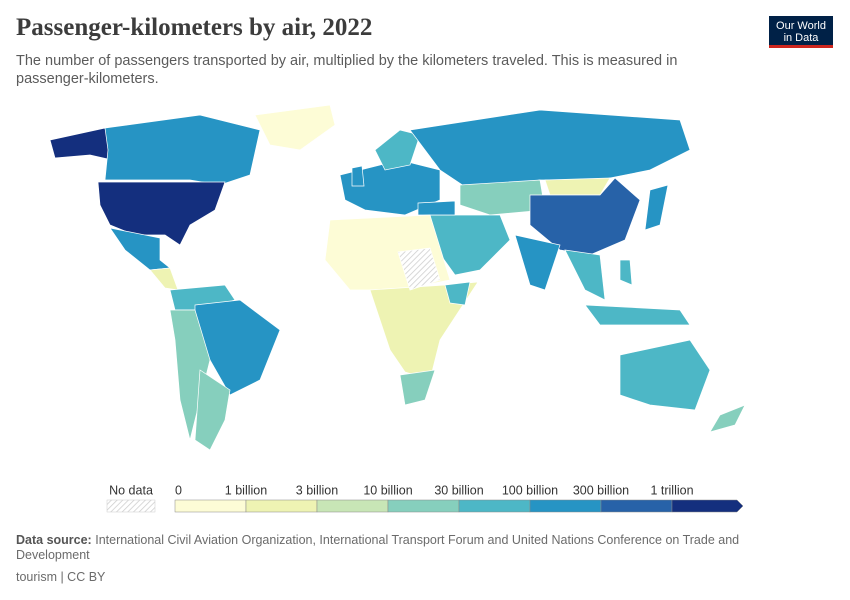  I want to click on legend-label: 0, so click(178, 490).